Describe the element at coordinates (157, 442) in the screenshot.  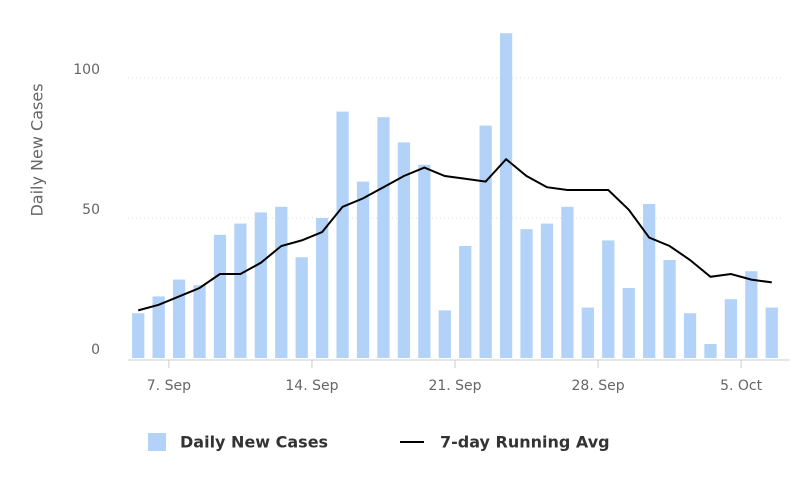
I see `legend-swatch` at that location.